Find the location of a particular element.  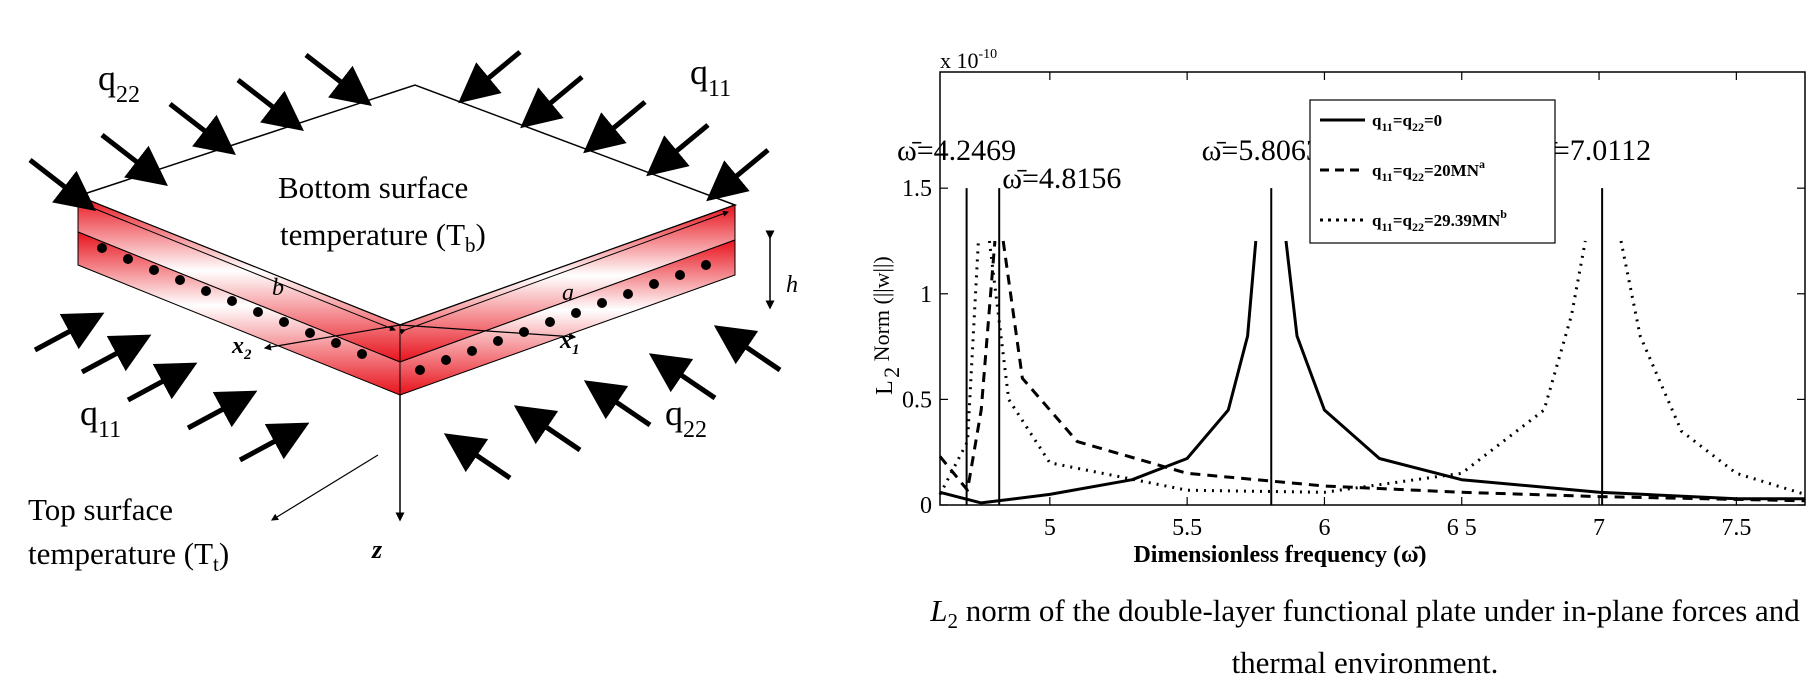

bottom-surface-line2: temperature (Tb) is located at coordinates (383, 237).